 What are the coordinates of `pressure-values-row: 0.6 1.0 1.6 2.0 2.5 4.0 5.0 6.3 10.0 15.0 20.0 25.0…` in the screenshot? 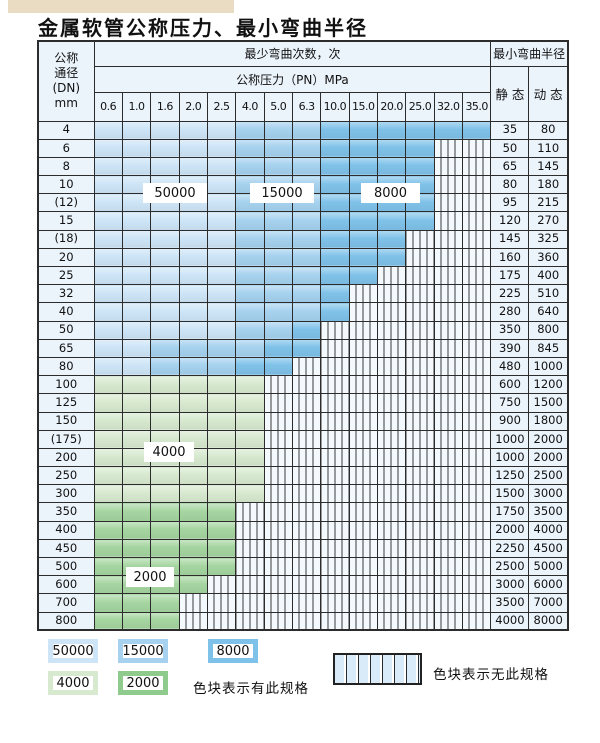 It's located at (303, 106).